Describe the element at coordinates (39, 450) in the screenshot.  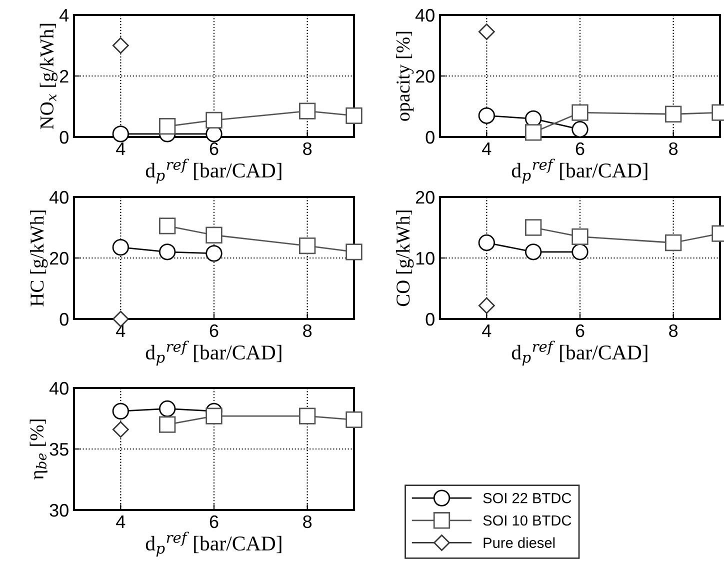
I see `y-axis-title: η$_{be}$ [%]` at that location.